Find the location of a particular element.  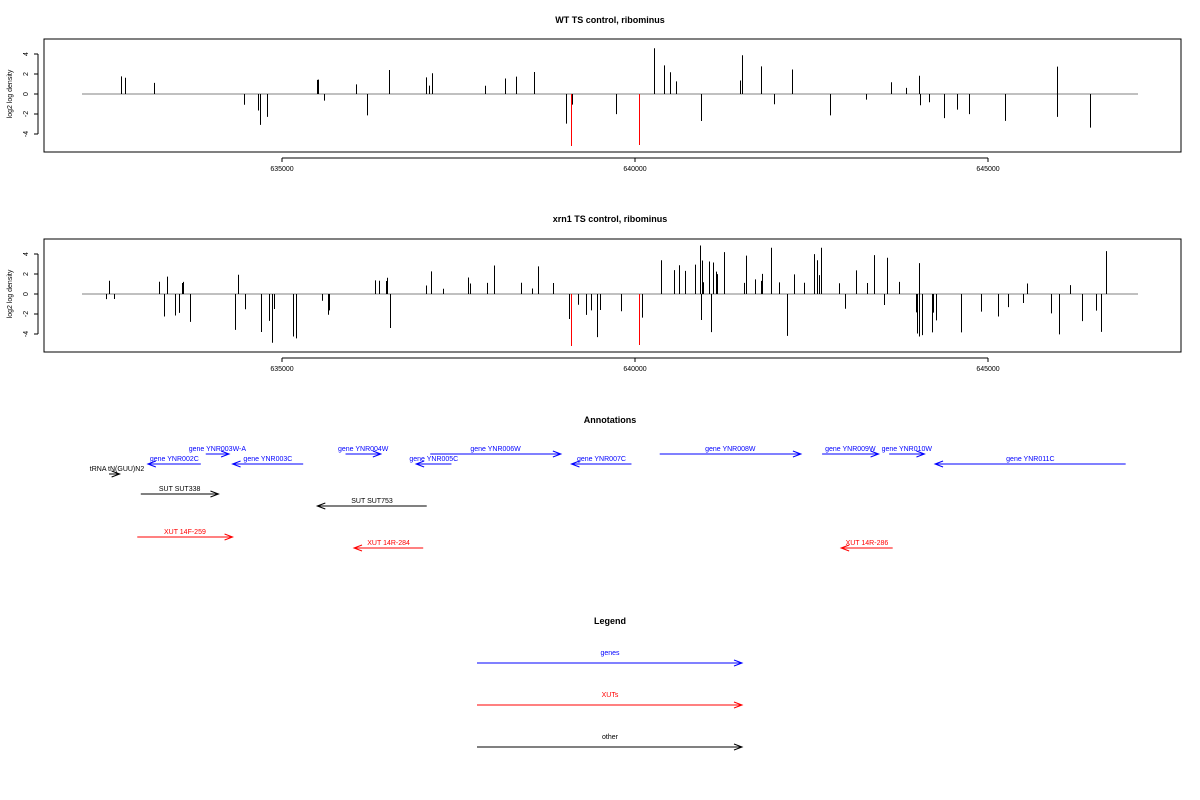

feature-label: gene YNR003W-A is located at coordinates (218, 449).